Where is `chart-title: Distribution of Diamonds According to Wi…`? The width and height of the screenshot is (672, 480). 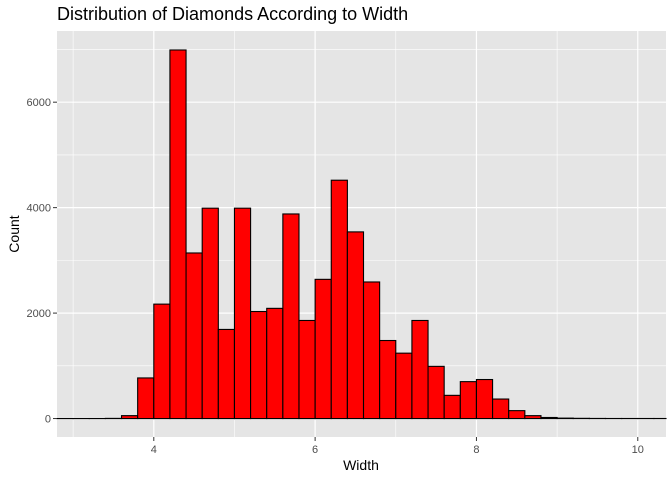 chart-title: Distribution of Diamonds According to Wi… is located at coordinates (233, 14).